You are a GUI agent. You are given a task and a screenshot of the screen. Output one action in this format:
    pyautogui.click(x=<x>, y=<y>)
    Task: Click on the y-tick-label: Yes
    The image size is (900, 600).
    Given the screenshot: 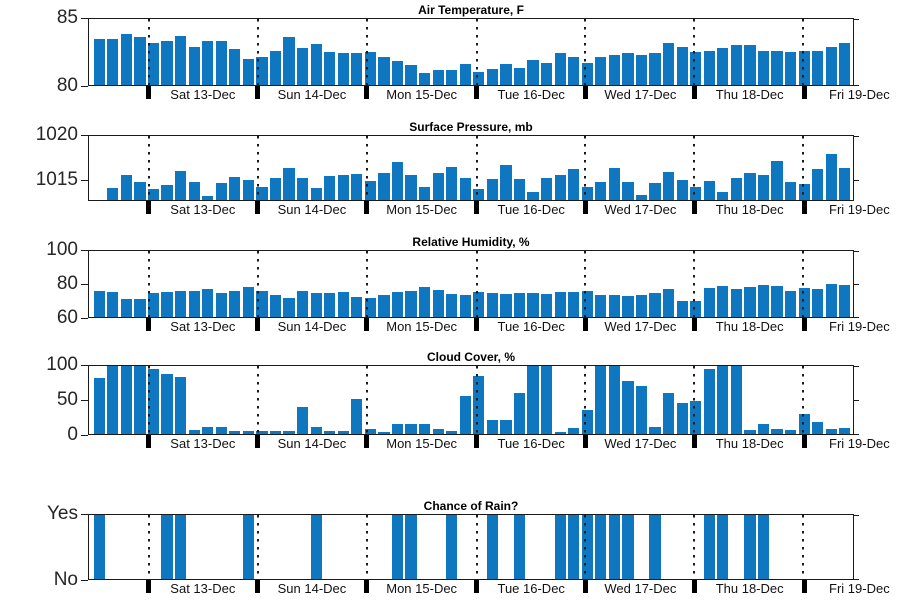 What is the action you would take?
    pyautogui.click(x=62, y=513)
    